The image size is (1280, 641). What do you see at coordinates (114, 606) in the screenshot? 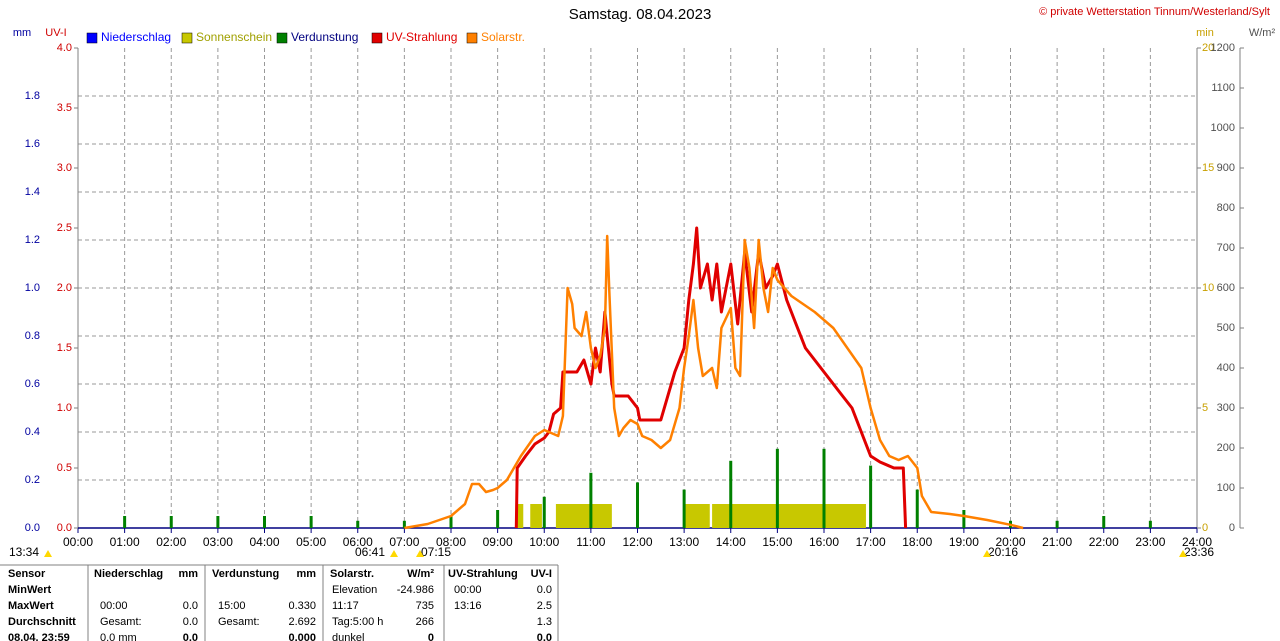
I see `table-cell: 00:00` at bounding box center [114, 606].